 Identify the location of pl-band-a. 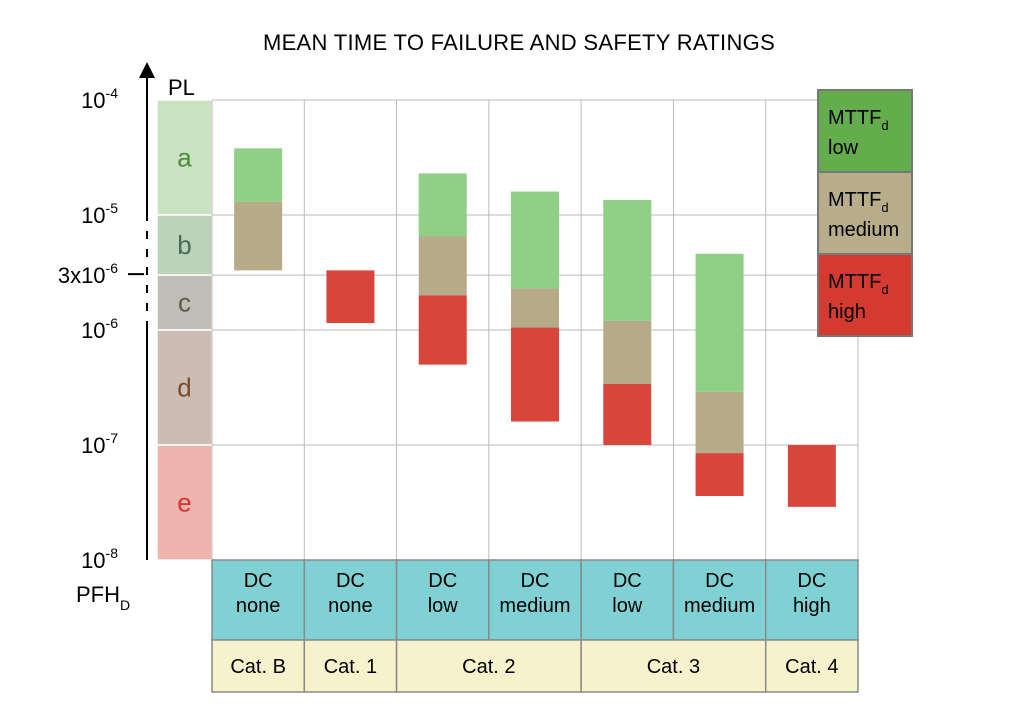
(184, 157).